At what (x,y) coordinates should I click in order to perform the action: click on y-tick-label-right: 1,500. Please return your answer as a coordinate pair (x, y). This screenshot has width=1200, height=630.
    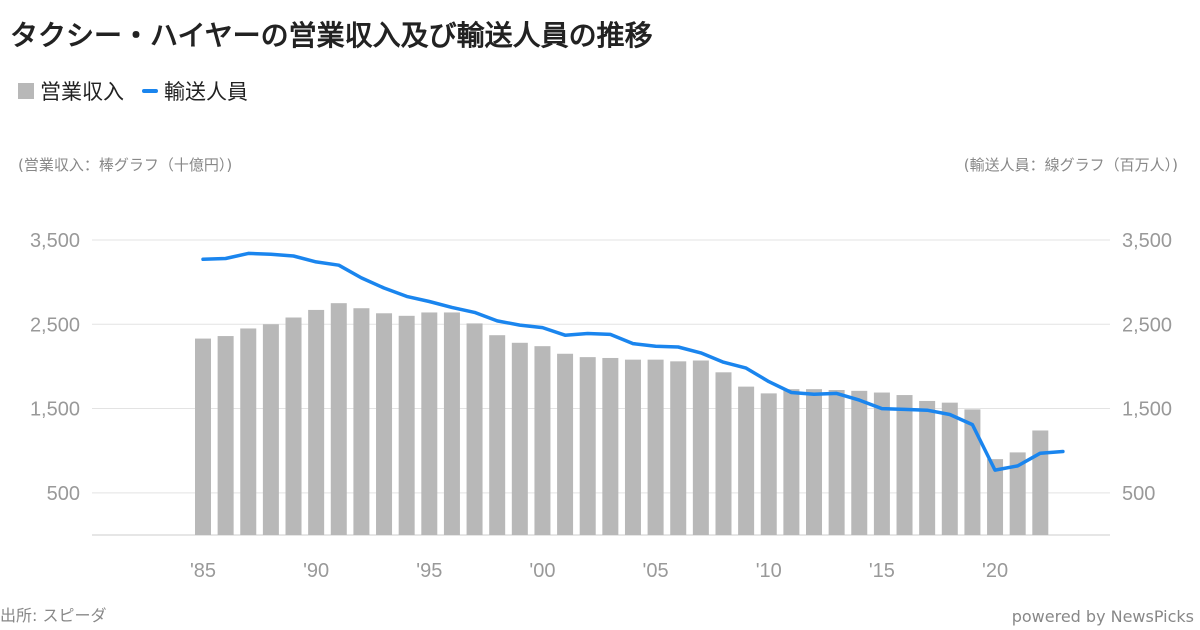
    Looking at the image, I should click on (1147, 410).